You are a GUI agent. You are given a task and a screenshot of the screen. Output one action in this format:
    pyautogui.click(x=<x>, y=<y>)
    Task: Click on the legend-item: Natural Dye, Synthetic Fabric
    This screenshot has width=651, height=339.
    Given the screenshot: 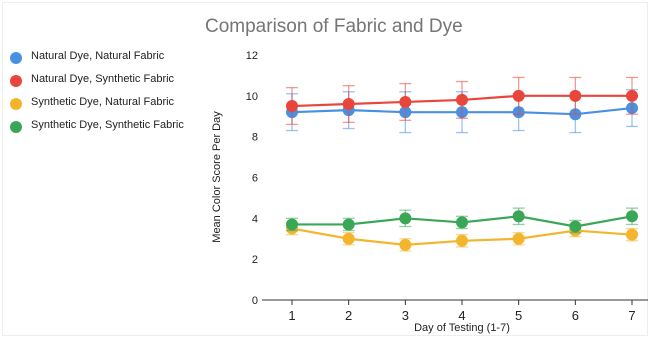 What is the action you would take?
    pyautogui.click(x=110, y=80)
    